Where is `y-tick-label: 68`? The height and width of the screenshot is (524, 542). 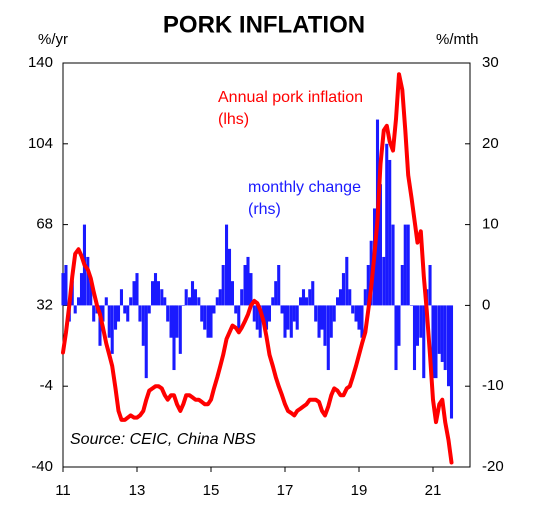
y-tick-label: 68 is located at coordinates (44, 224).